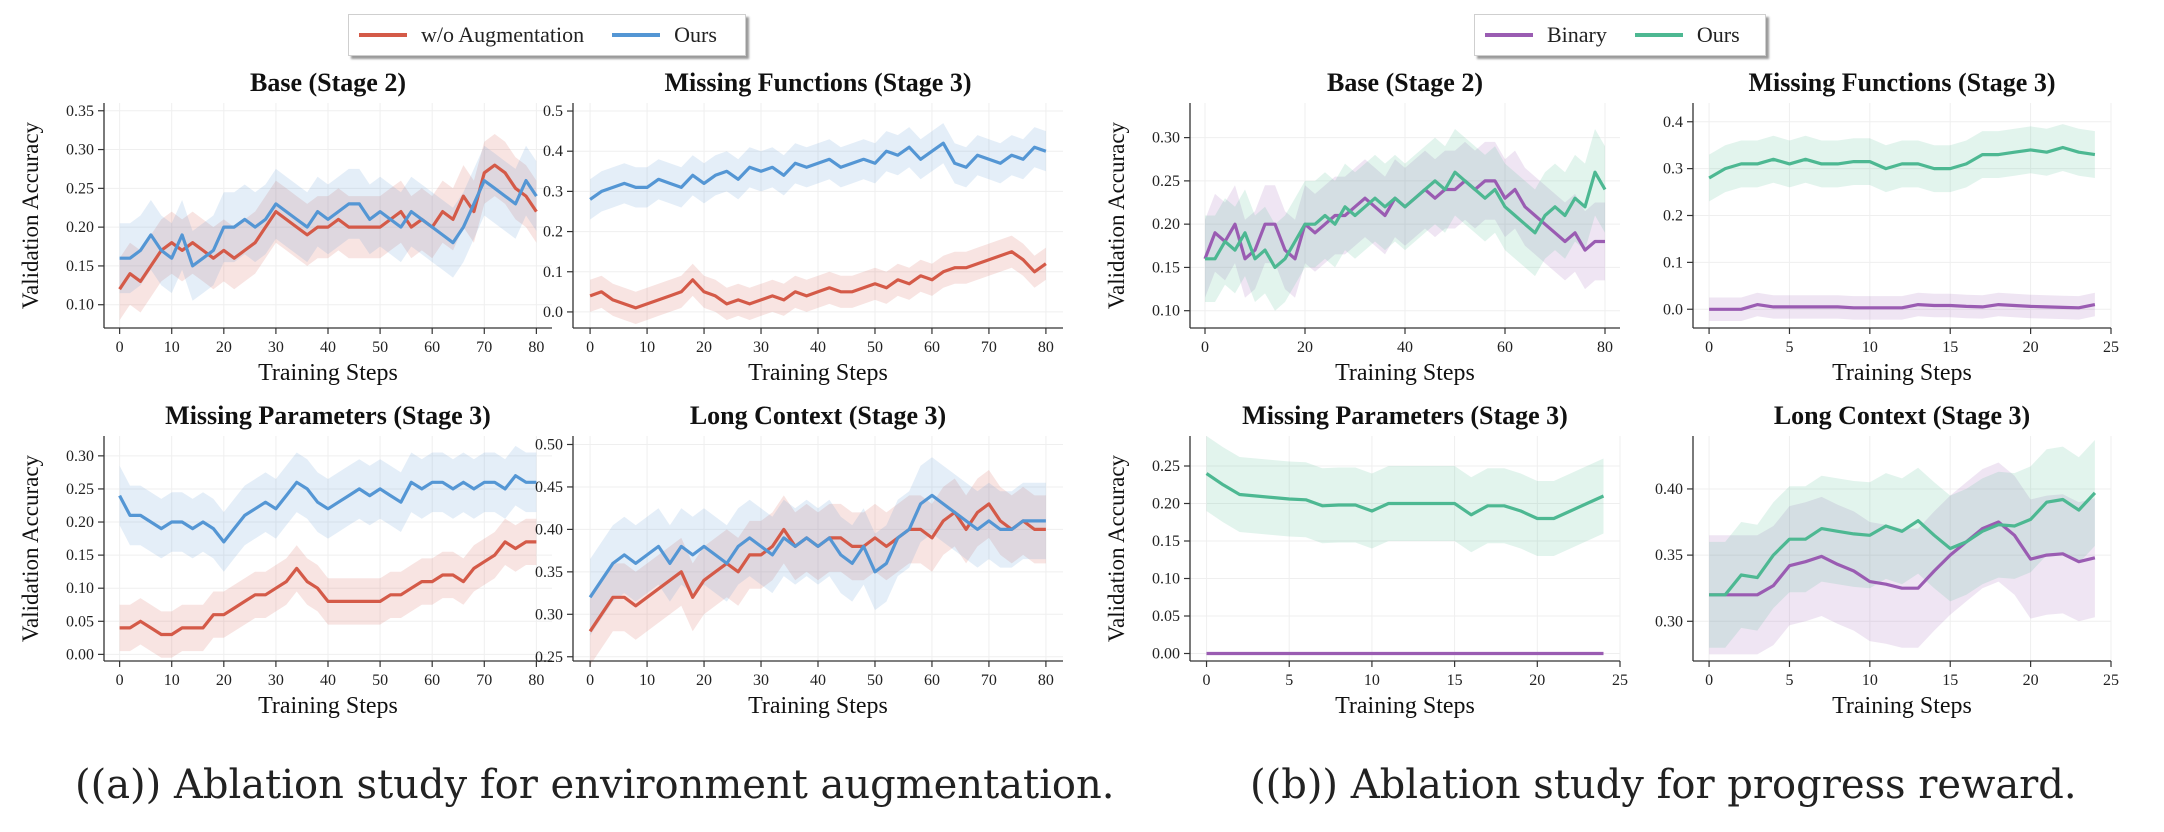 This screenshot has height=832, width=2164. Describe the element at coordinates (1405, 82) in the screenshot. I see `chart-title: Base (Stage 2)` at that location.